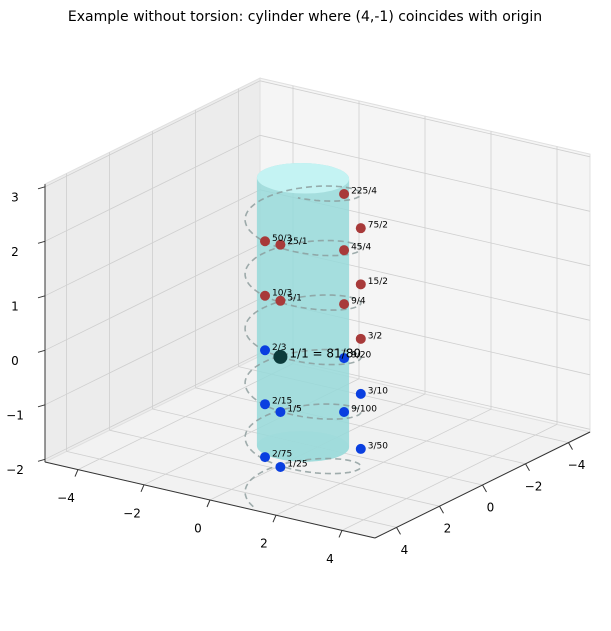  Describe the element at coordinates (15, 306) in the screenshot. I see `z-tick-label: 1` at that location.